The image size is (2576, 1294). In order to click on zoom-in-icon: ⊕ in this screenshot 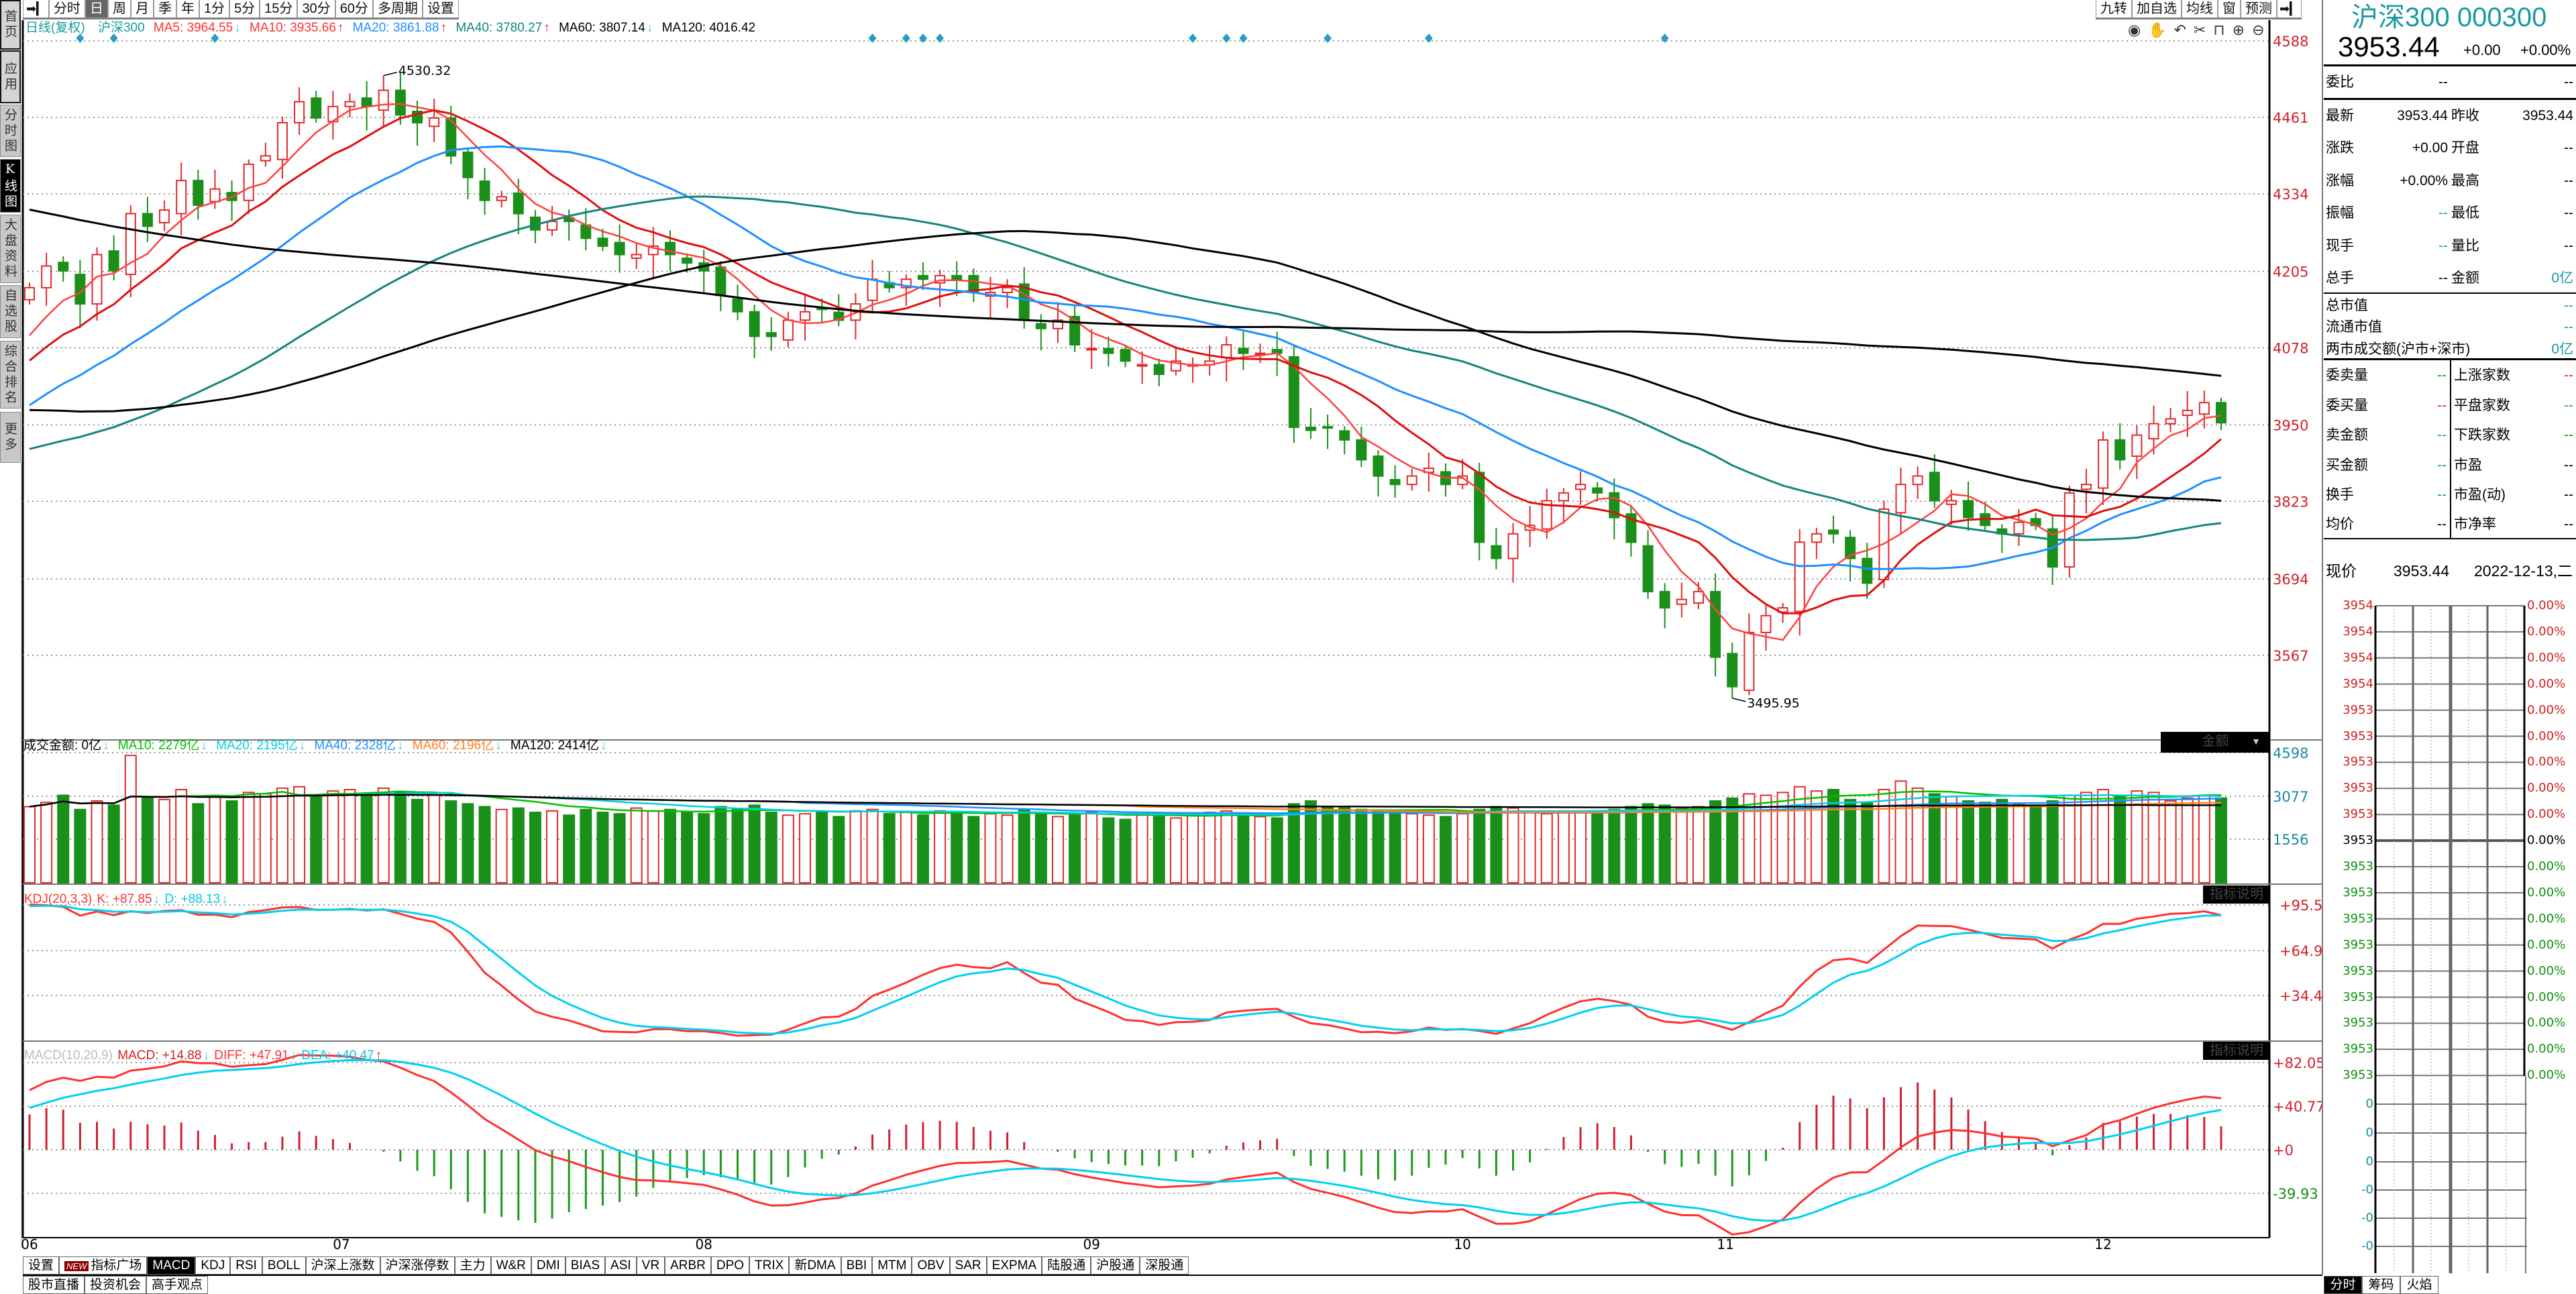, I will do `click(2238, 30)`.